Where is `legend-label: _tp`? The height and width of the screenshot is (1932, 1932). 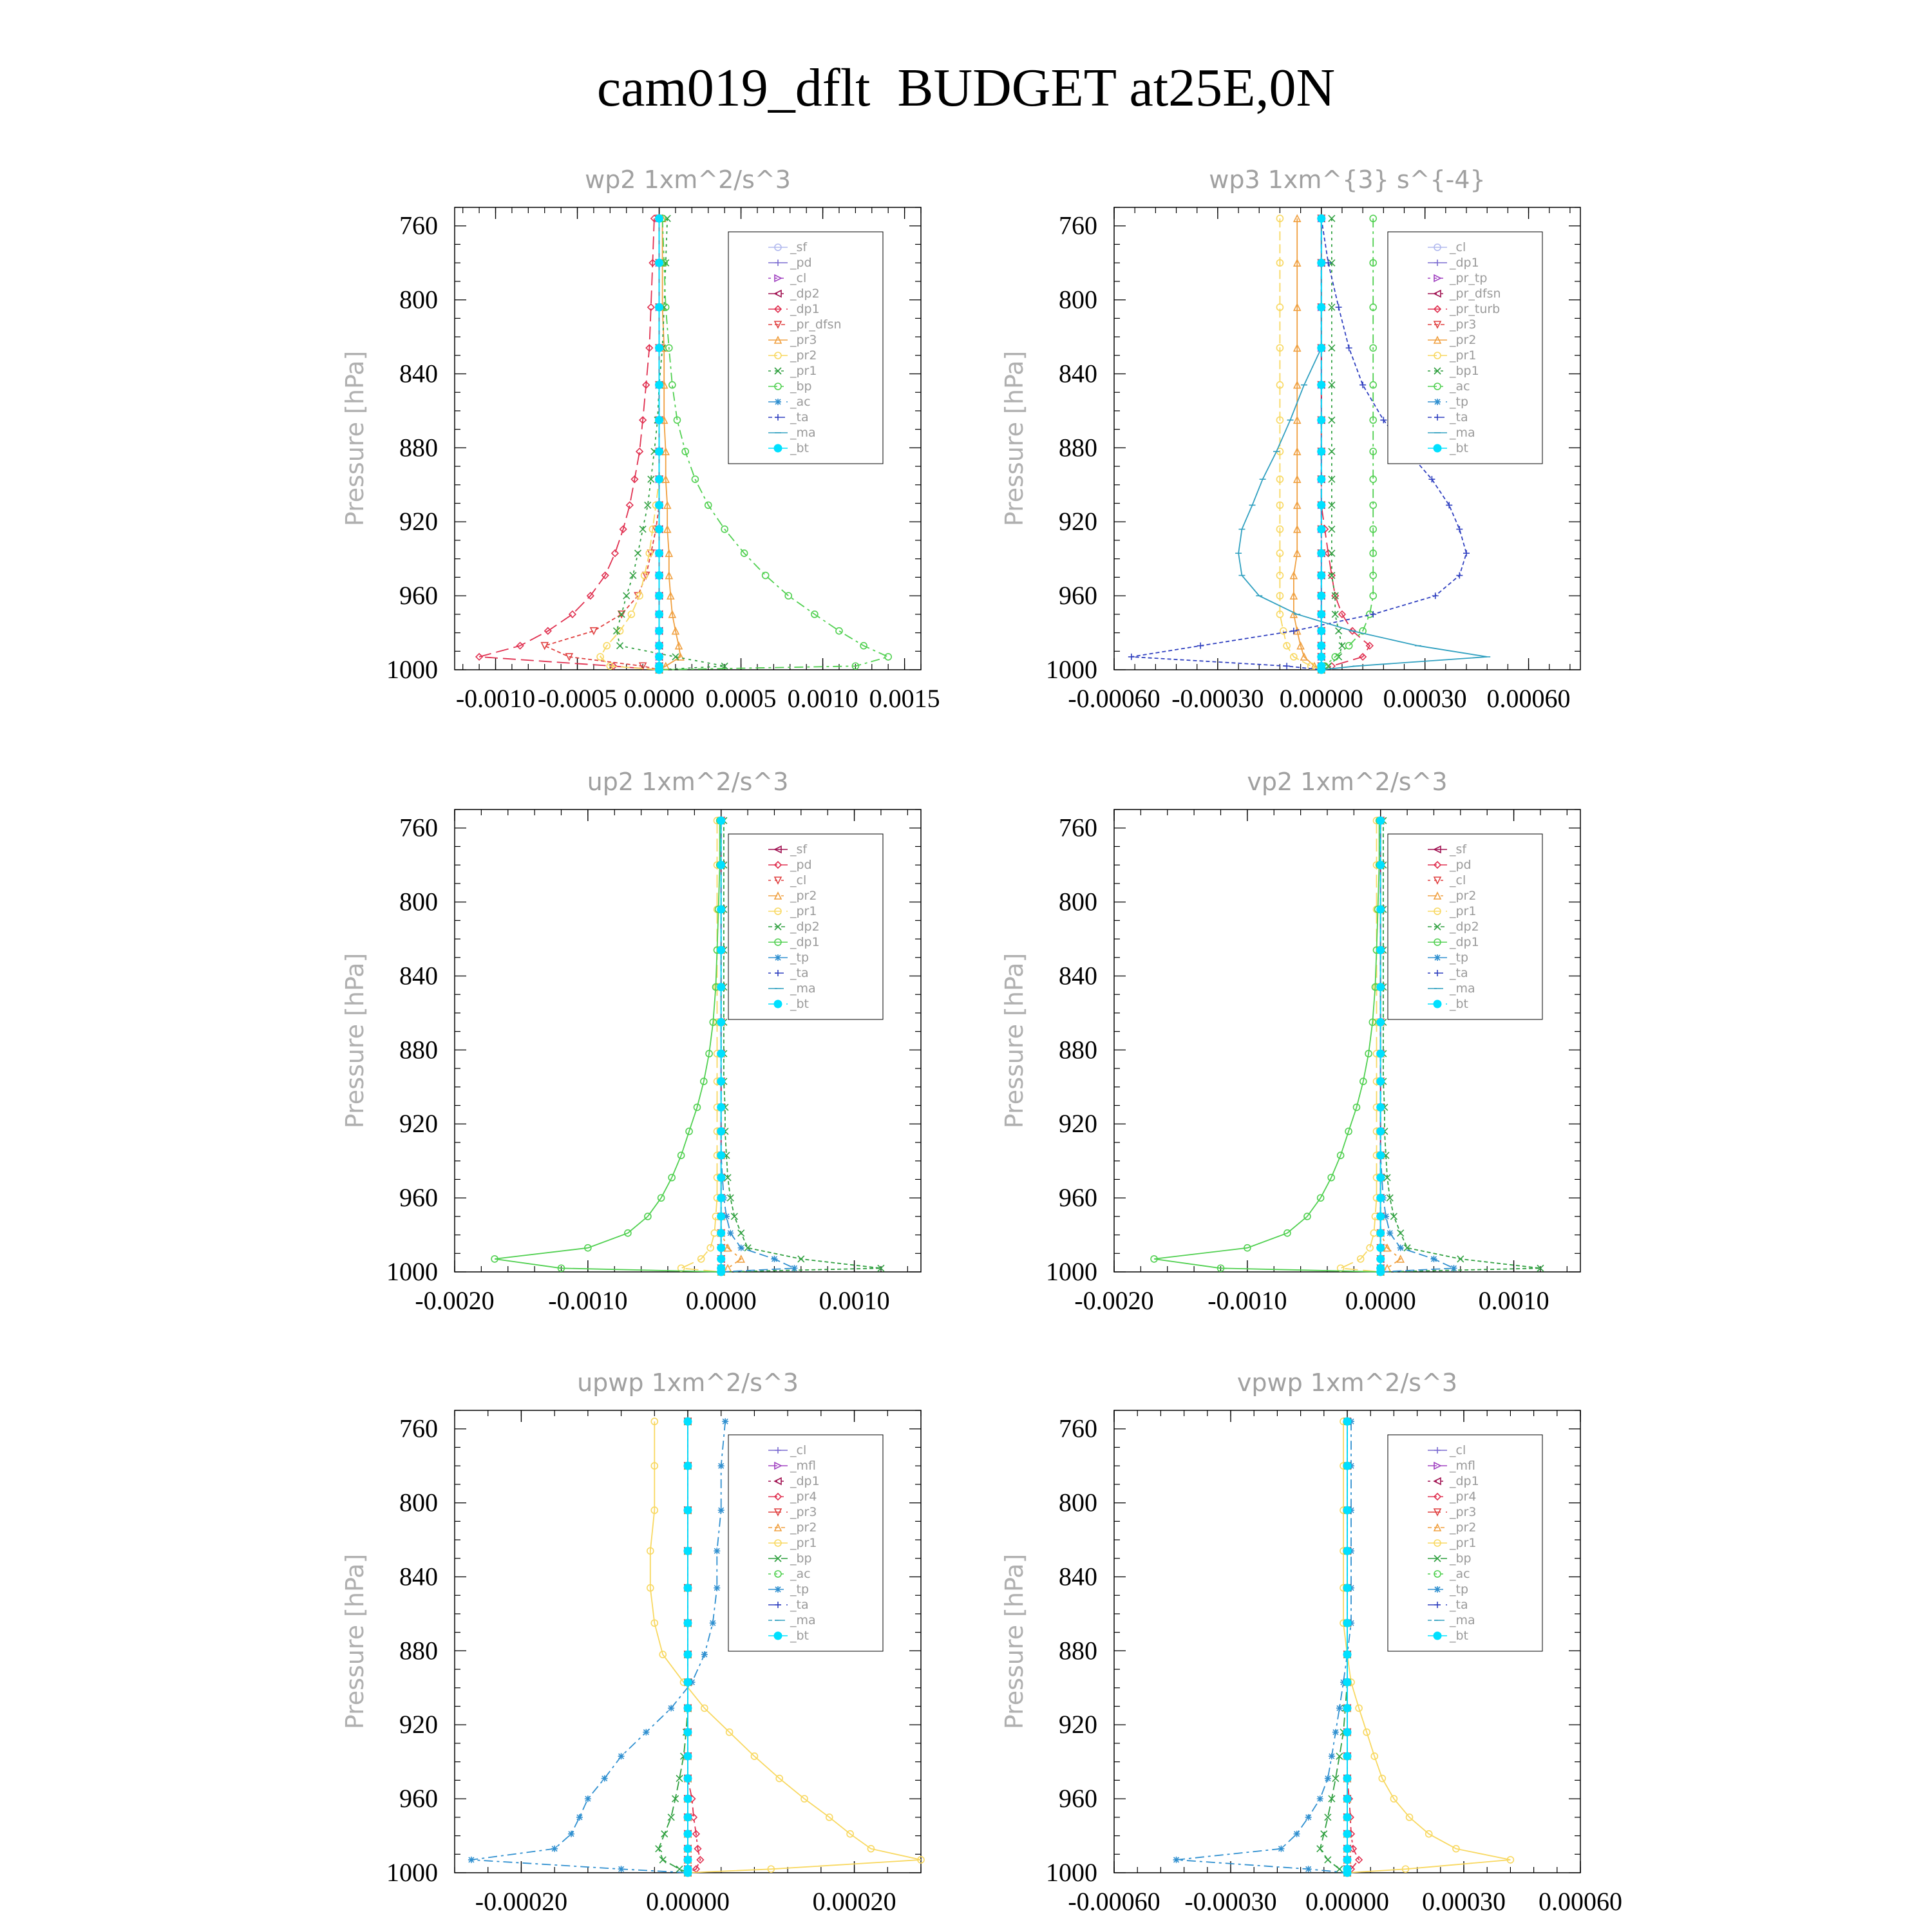 legend-label: _tp is located at coordinates (799, 1589).